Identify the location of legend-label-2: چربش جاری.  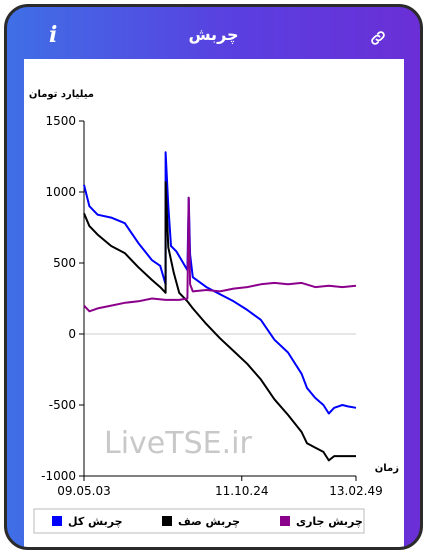
(329, 521).